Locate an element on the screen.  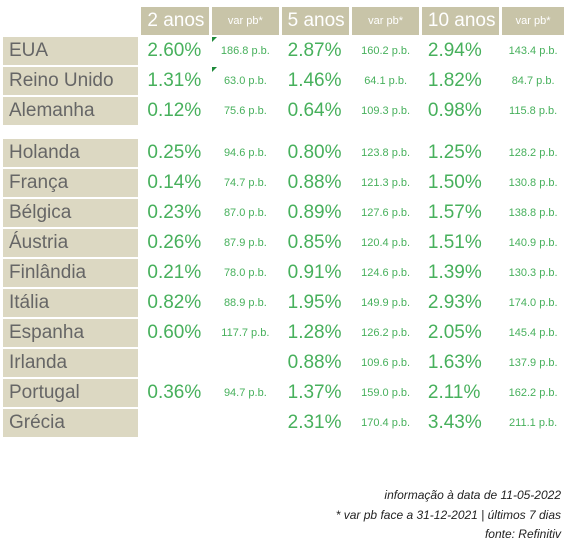
var-pb-10-anos: 84.7 p.b. is located at coordinates (533, 81).